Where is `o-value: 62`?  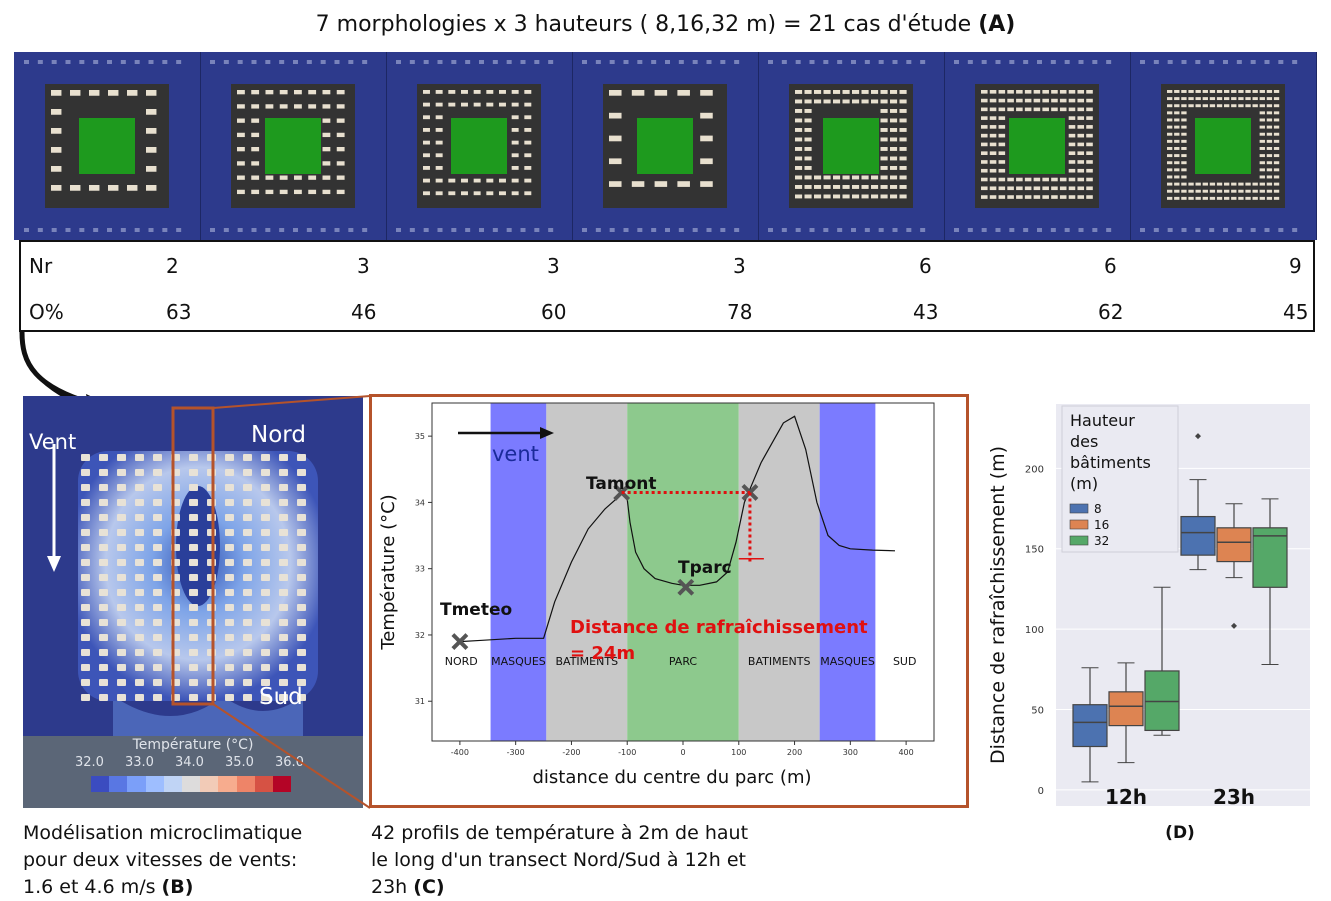 o-value: 62 is located at coordinates (1111, 312).